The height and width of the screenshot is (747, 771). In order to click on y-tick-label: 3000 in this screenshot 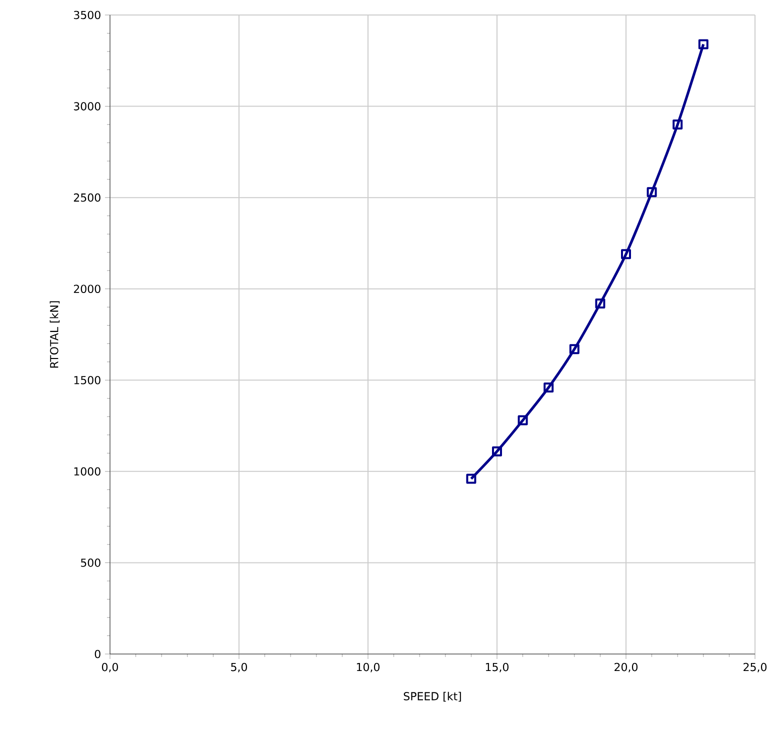, I will do `click(87, 106)`.